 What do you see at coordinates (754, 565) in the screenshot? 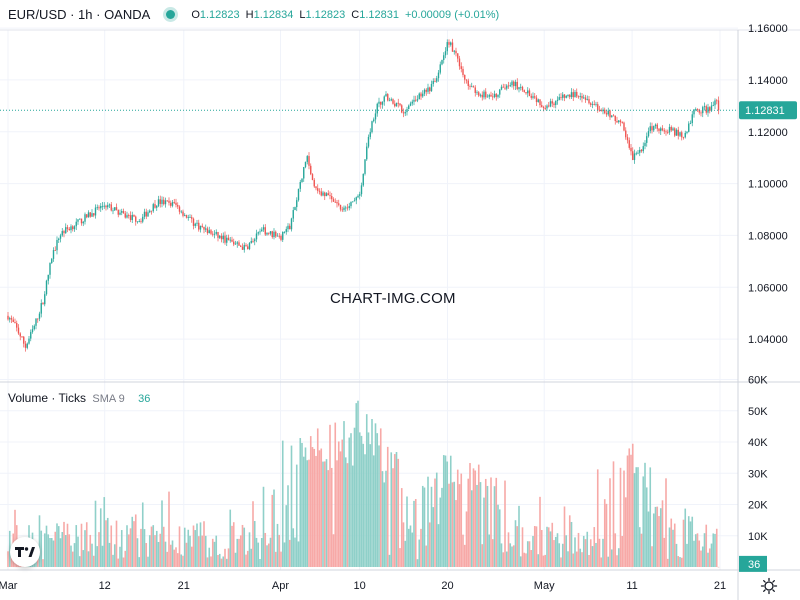
I see `last-volume-label: 36` at bounding box center [754, 565].